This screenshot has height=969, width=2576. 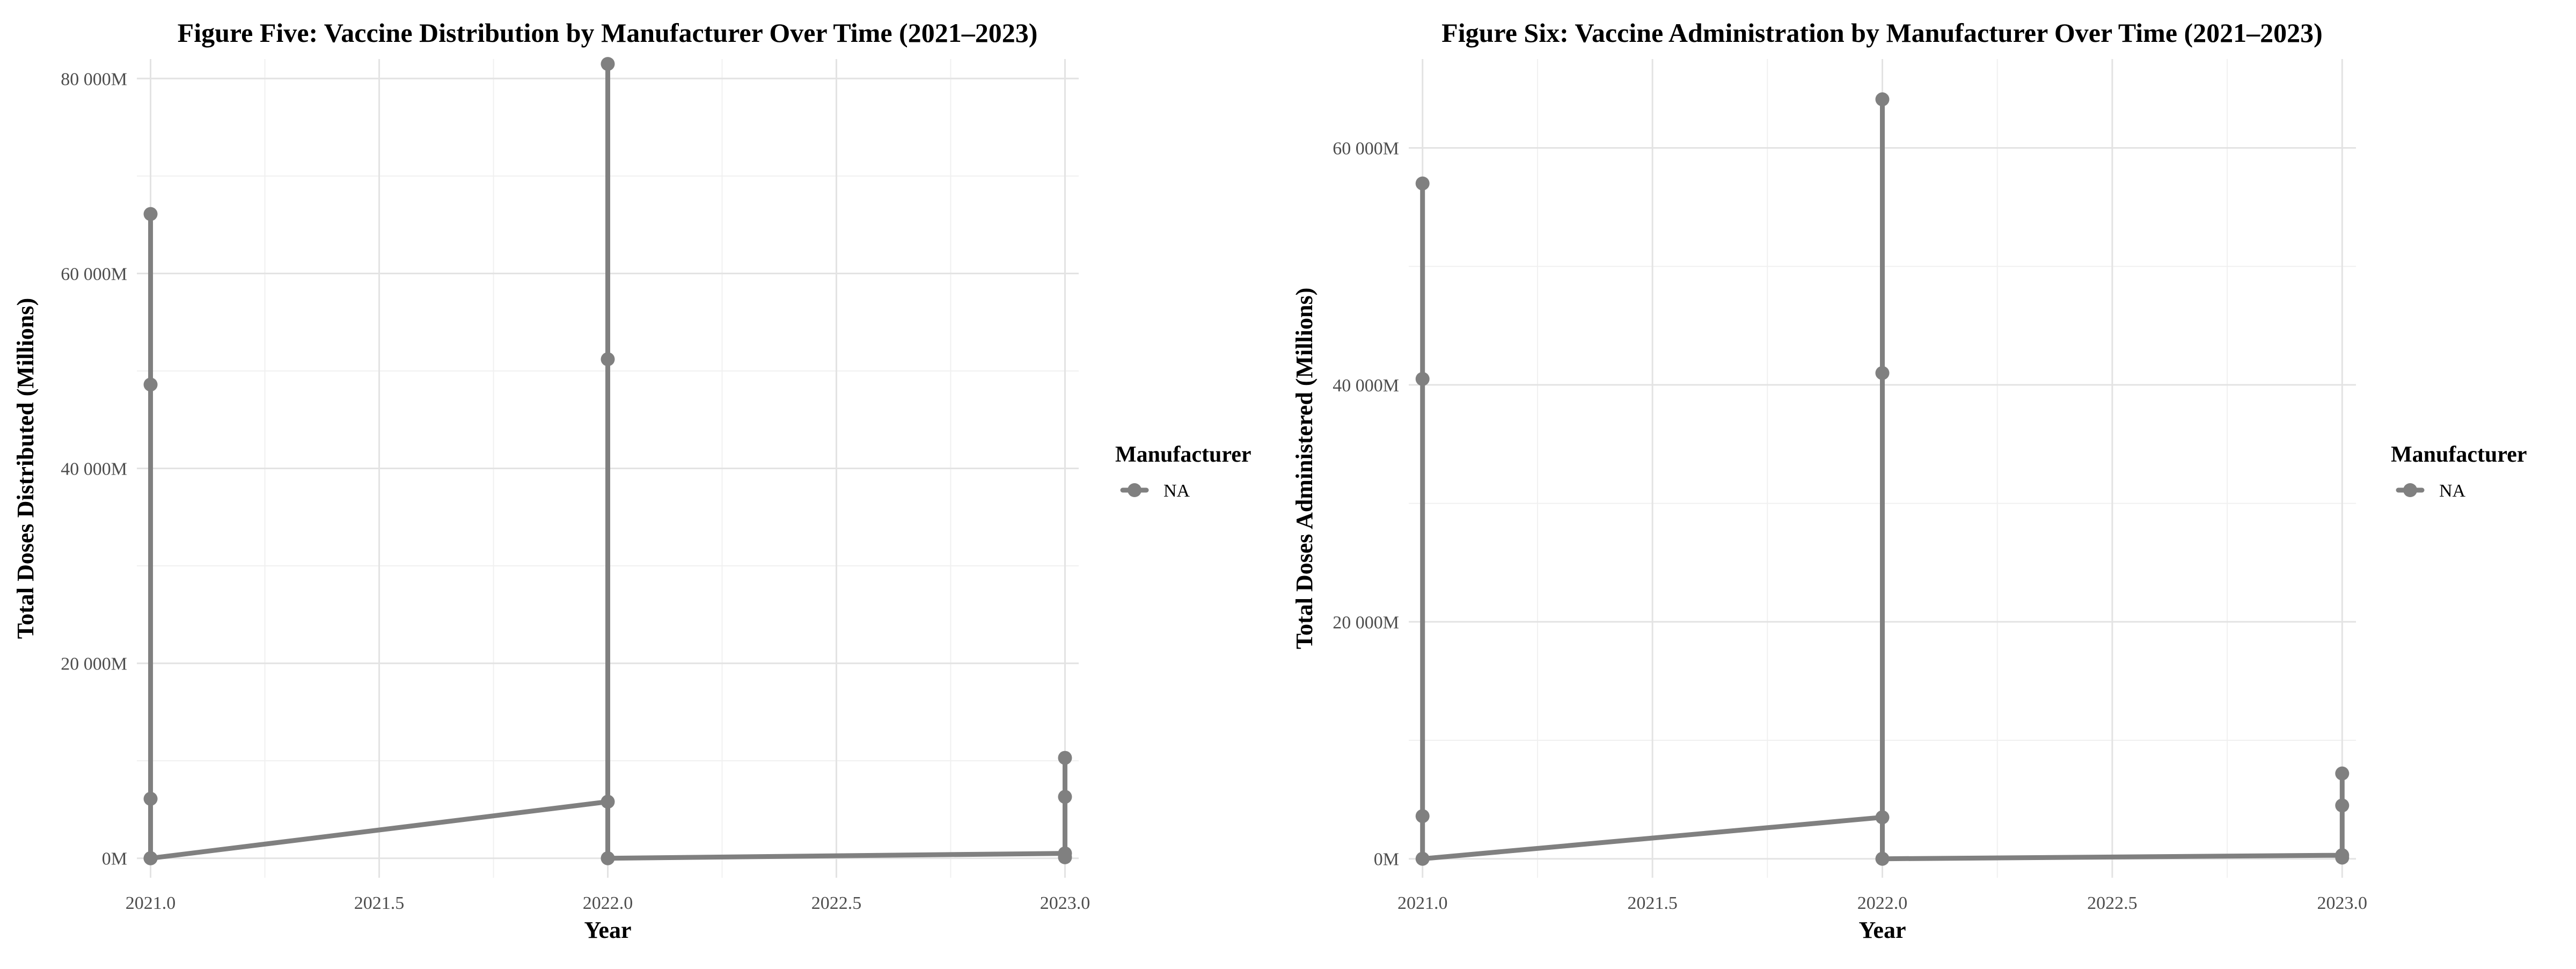 What do you see at coordinates (94, 79) in the screenshot?
I see `y-tick-label: 80 000M` at bounding box center [94, 79].